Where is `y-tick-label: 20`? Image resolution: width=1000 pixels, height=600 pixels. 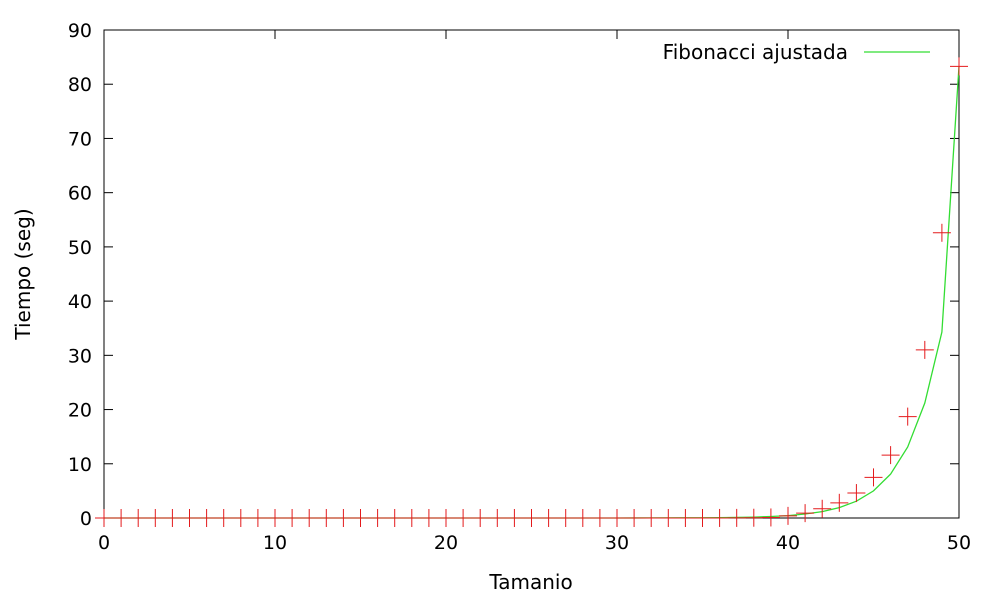 y-tick-label: 20 is located at coordinates (80, 411).